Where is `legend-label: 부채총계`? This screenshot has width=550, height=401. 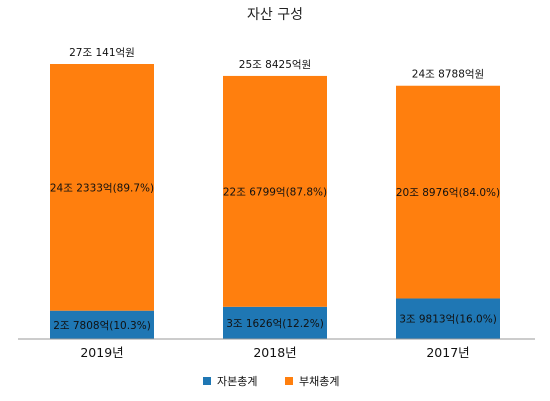 legend-label: 부채총계 is located at coordinates (319, 381).